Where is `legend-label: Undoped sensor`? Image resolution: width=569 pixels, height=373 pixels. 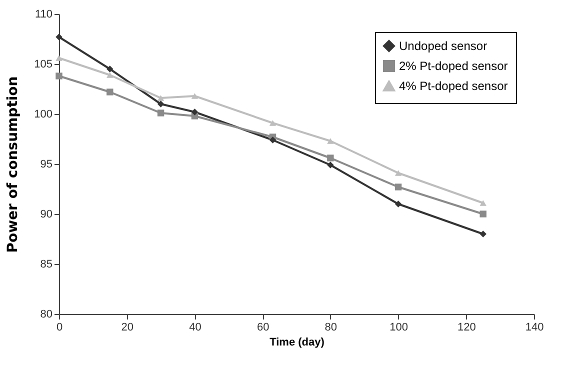 legend-label: Undoped sensor is located at coordinates (443, 46).